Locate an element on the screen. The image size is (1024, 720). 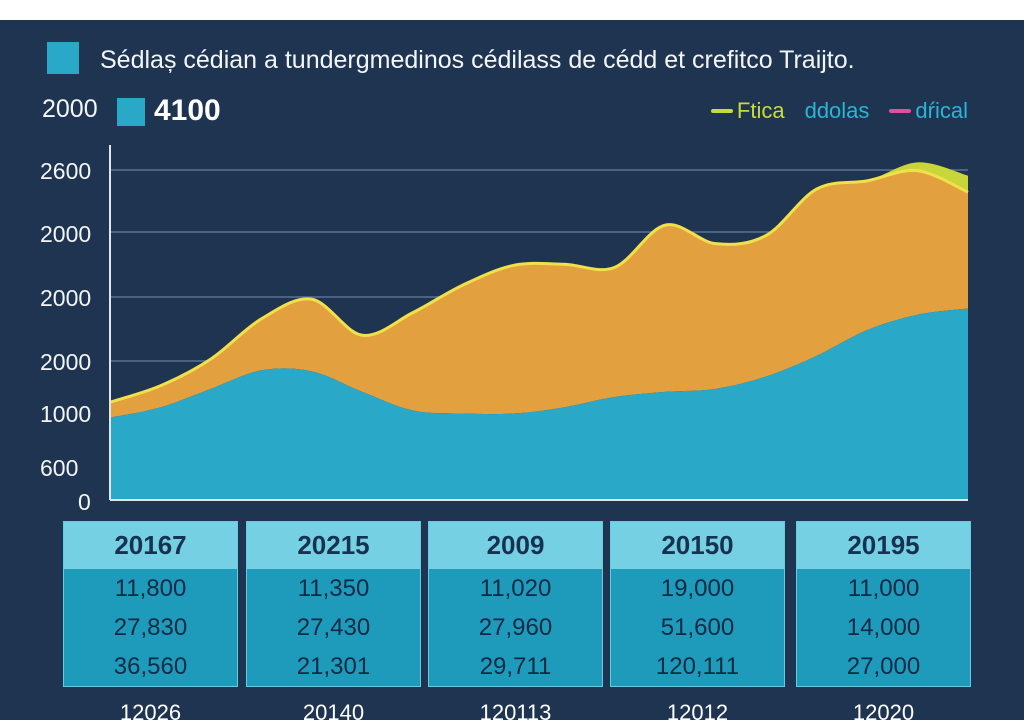
y-tick-label: 2600 is located at coordinates (66, 171).